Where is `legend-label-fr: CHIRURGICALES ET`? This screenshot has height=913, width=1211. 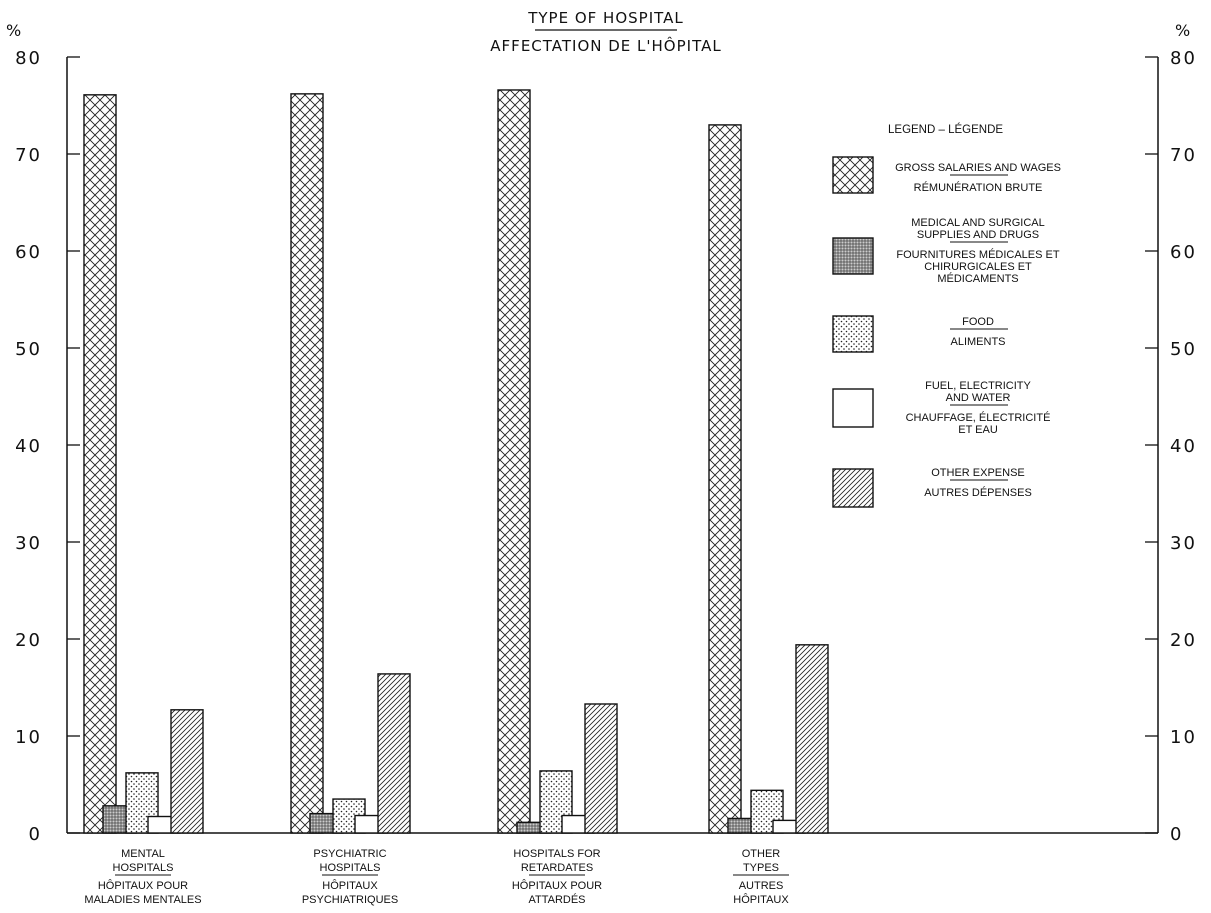 legend-label-fr: CHIRURGICALES ET is located at coordinates (978, 267).